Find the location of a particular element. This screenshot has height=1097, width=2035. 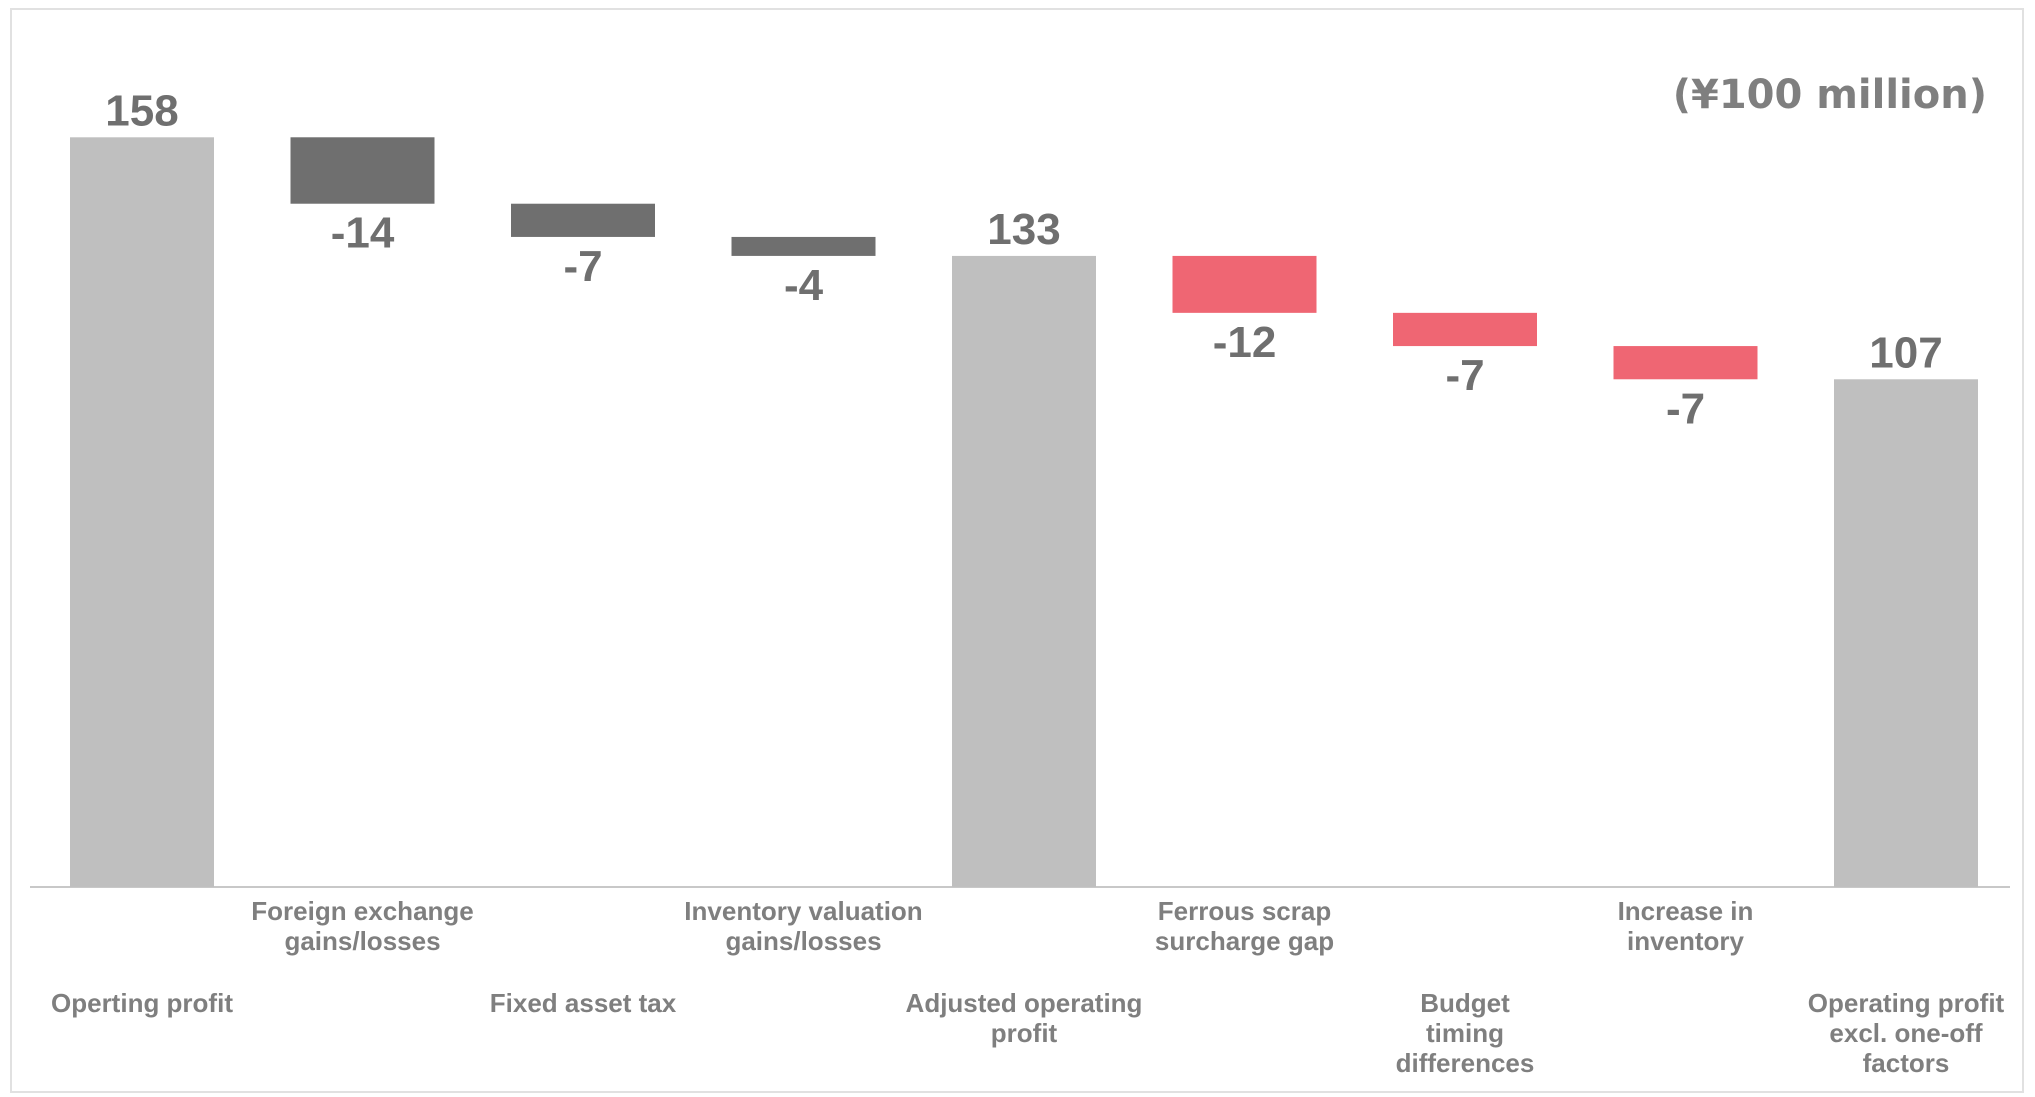

category-label-line: excl. one-off is located at coordinates (1905, 1033).